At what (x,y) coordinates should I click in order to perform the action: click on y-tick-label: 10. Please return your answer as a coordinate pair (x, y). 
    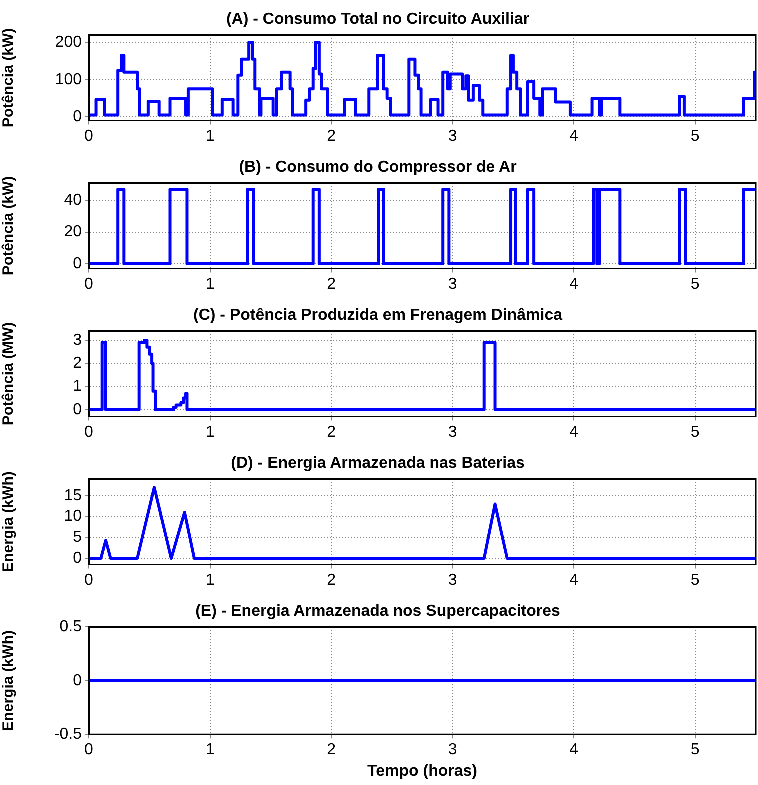
    Looking at the image, I should click on (73, 517).